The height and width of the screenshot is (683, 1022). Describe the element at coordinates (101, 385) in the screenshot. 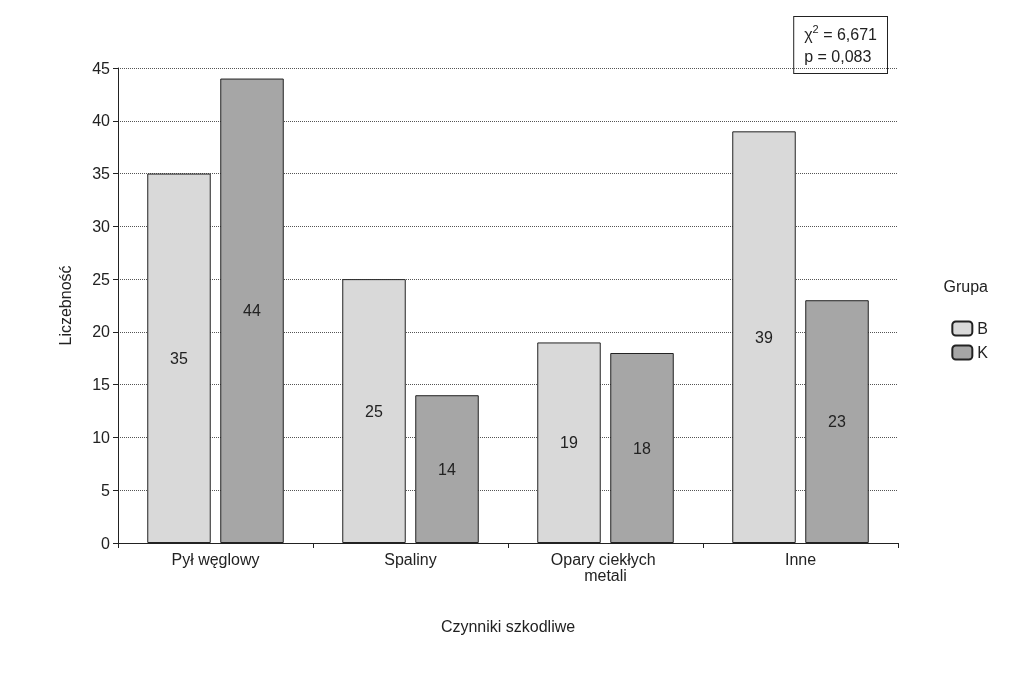

I see `y-tick-label: 15` at that location.